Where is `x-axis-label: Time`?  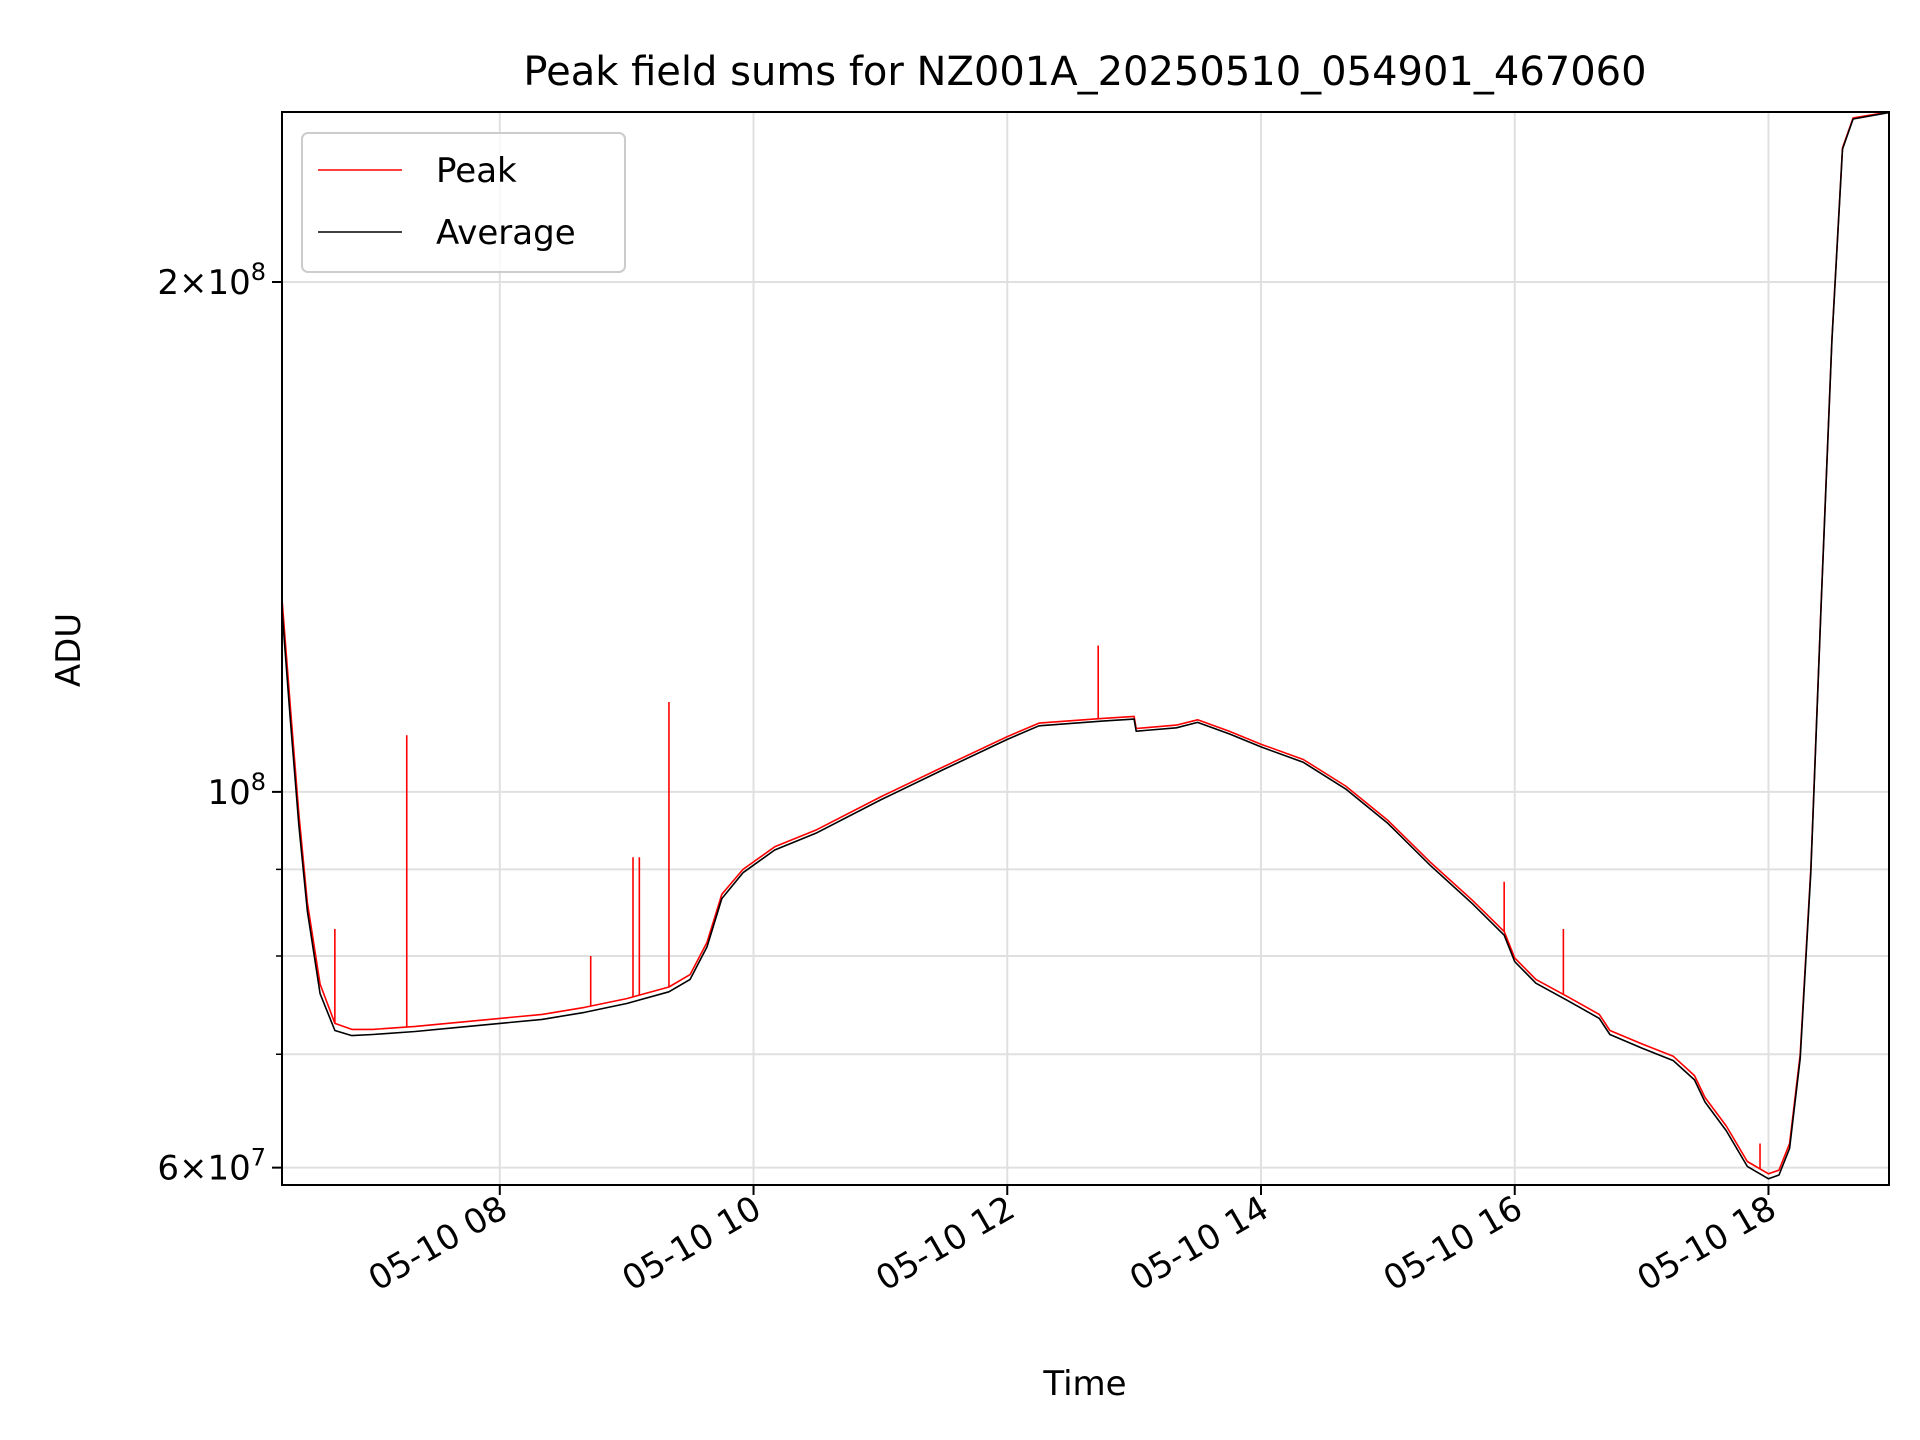 x-axis-label: Time is located at coordinates (1084, 1384).